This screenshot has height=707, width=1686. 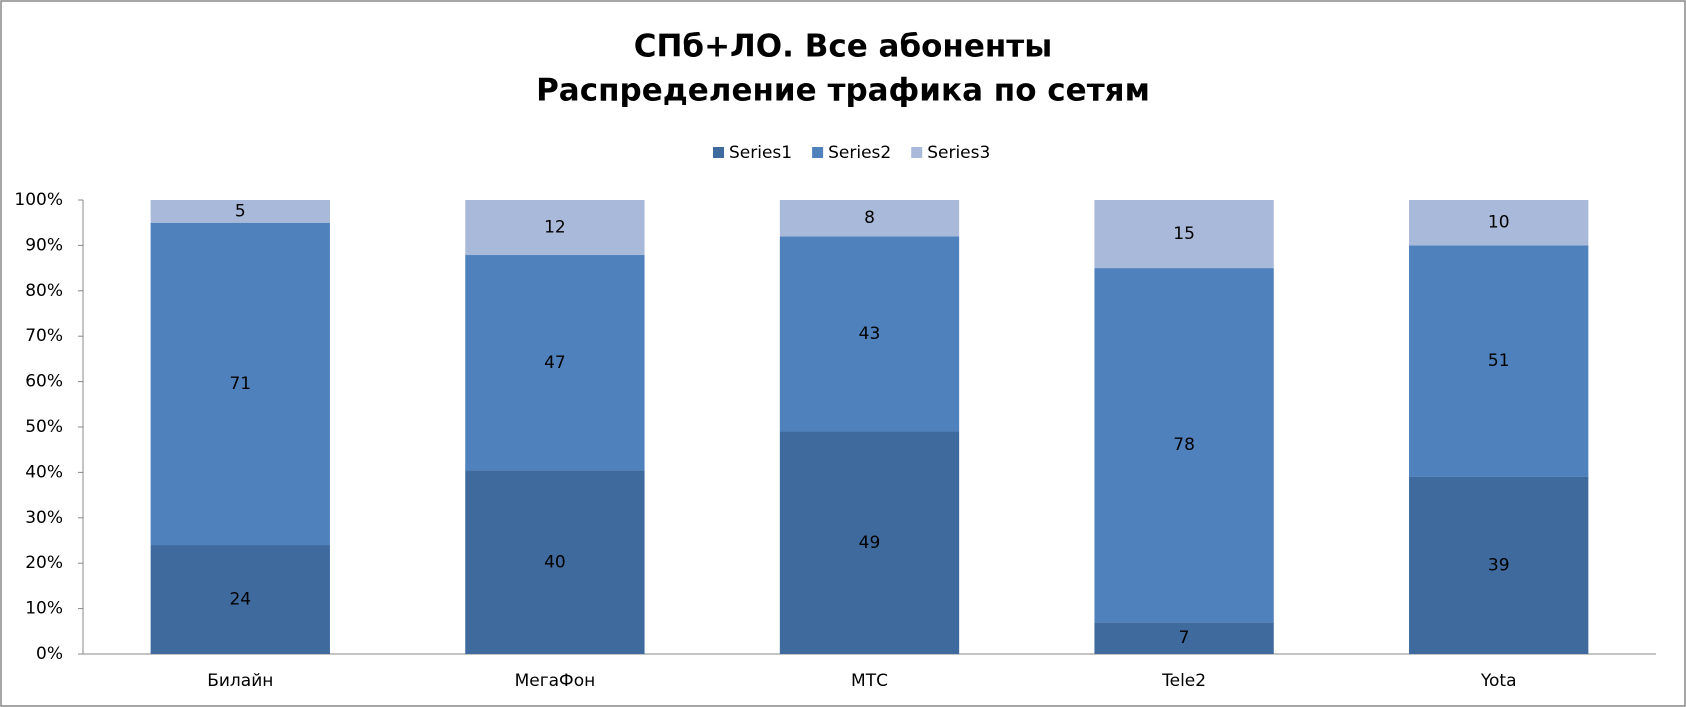 What do you see at coordinates (44, 245) in the screenshot?
I see `y-tick-label: 90%` at bounding box center [44, 245].